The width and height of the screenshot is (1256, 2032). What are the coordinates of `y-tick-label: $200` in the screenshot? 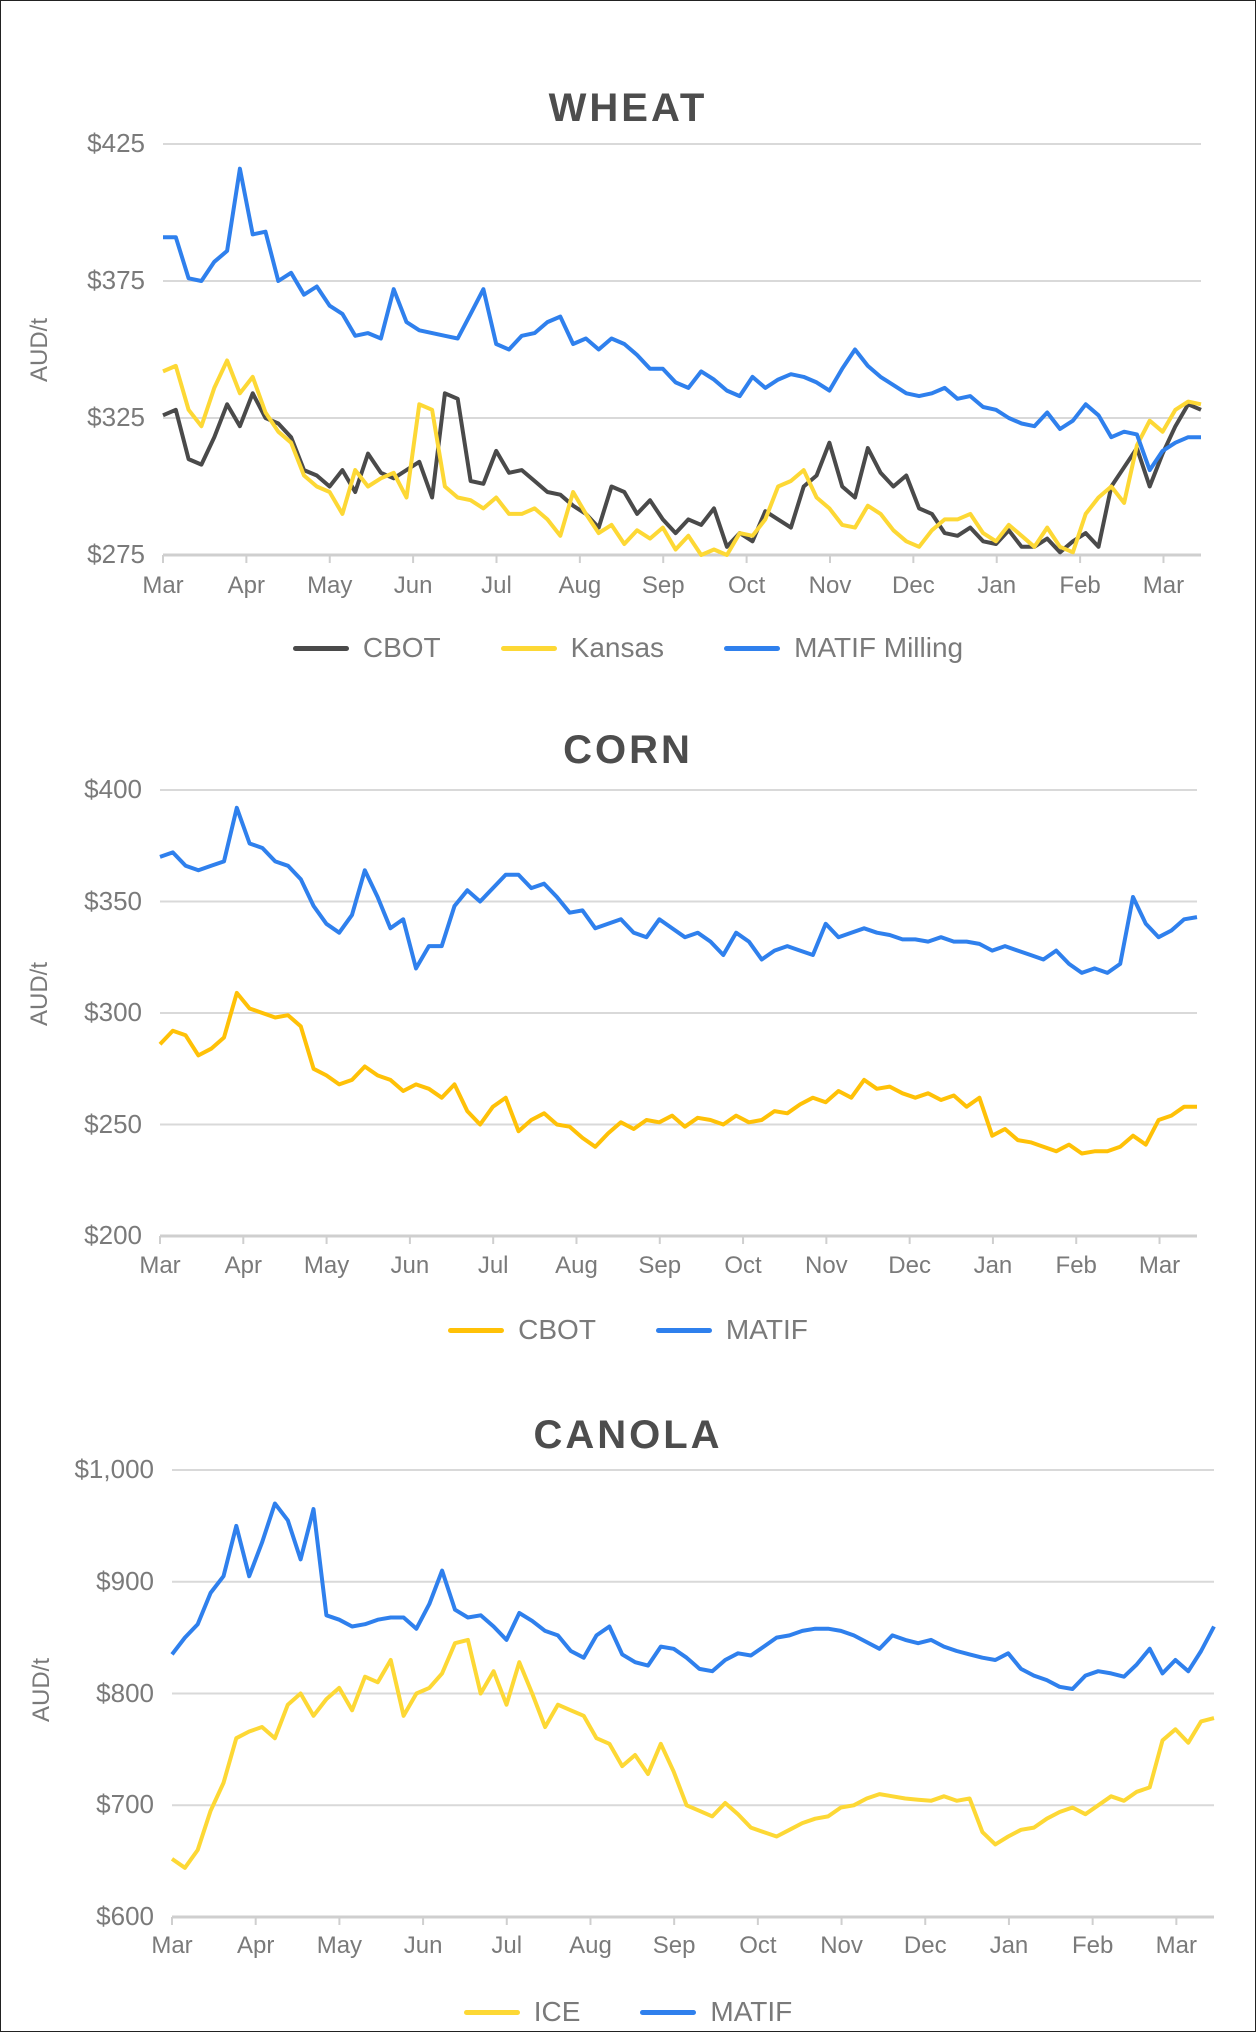 It's located at (113, 1235).